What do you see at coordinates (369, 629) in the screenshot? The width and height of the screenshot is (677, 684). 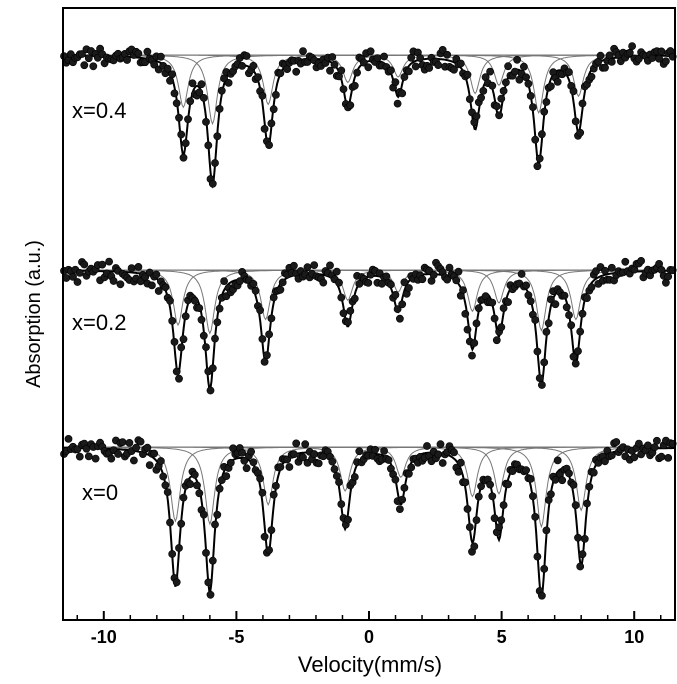 I see `x-ticks: -10 -5 0 5 10` at bounding box center [369, 629].